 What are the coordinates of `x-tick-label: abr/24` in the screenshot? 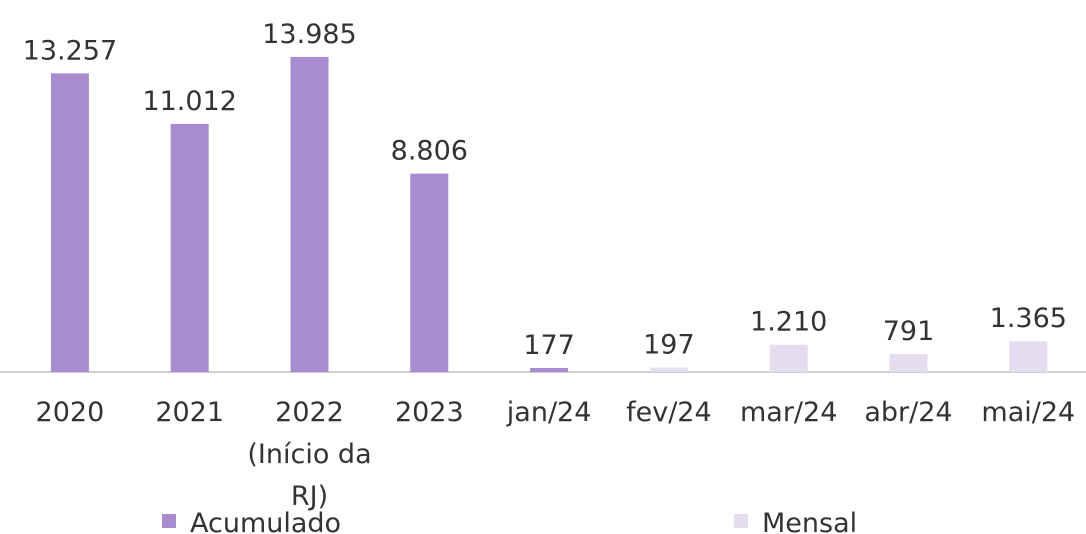 It's located at (908, 412).